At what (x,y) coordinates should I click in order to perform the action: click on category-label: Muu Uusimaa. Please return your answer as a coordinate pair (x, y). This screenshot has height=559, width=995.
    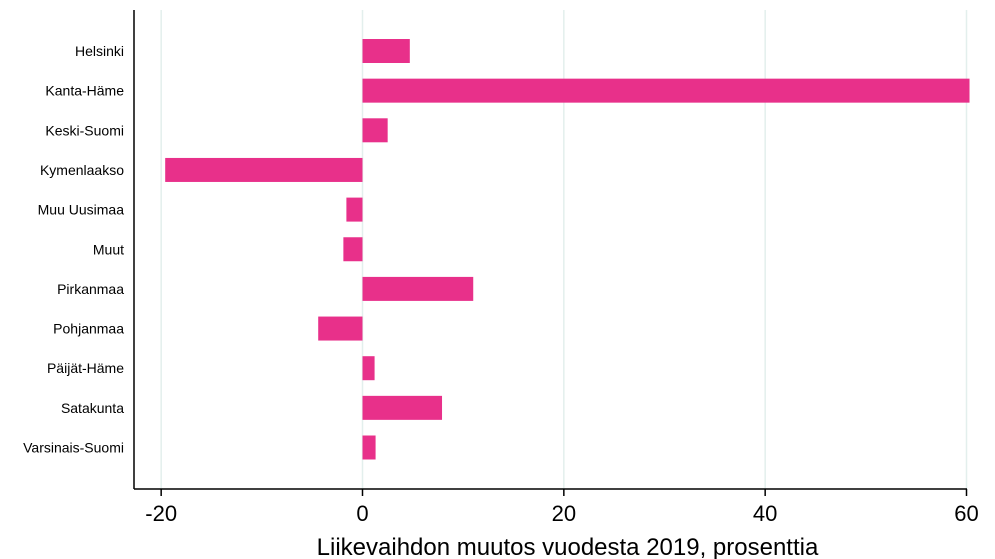
    Looking at the image, I should click on (81, 210).